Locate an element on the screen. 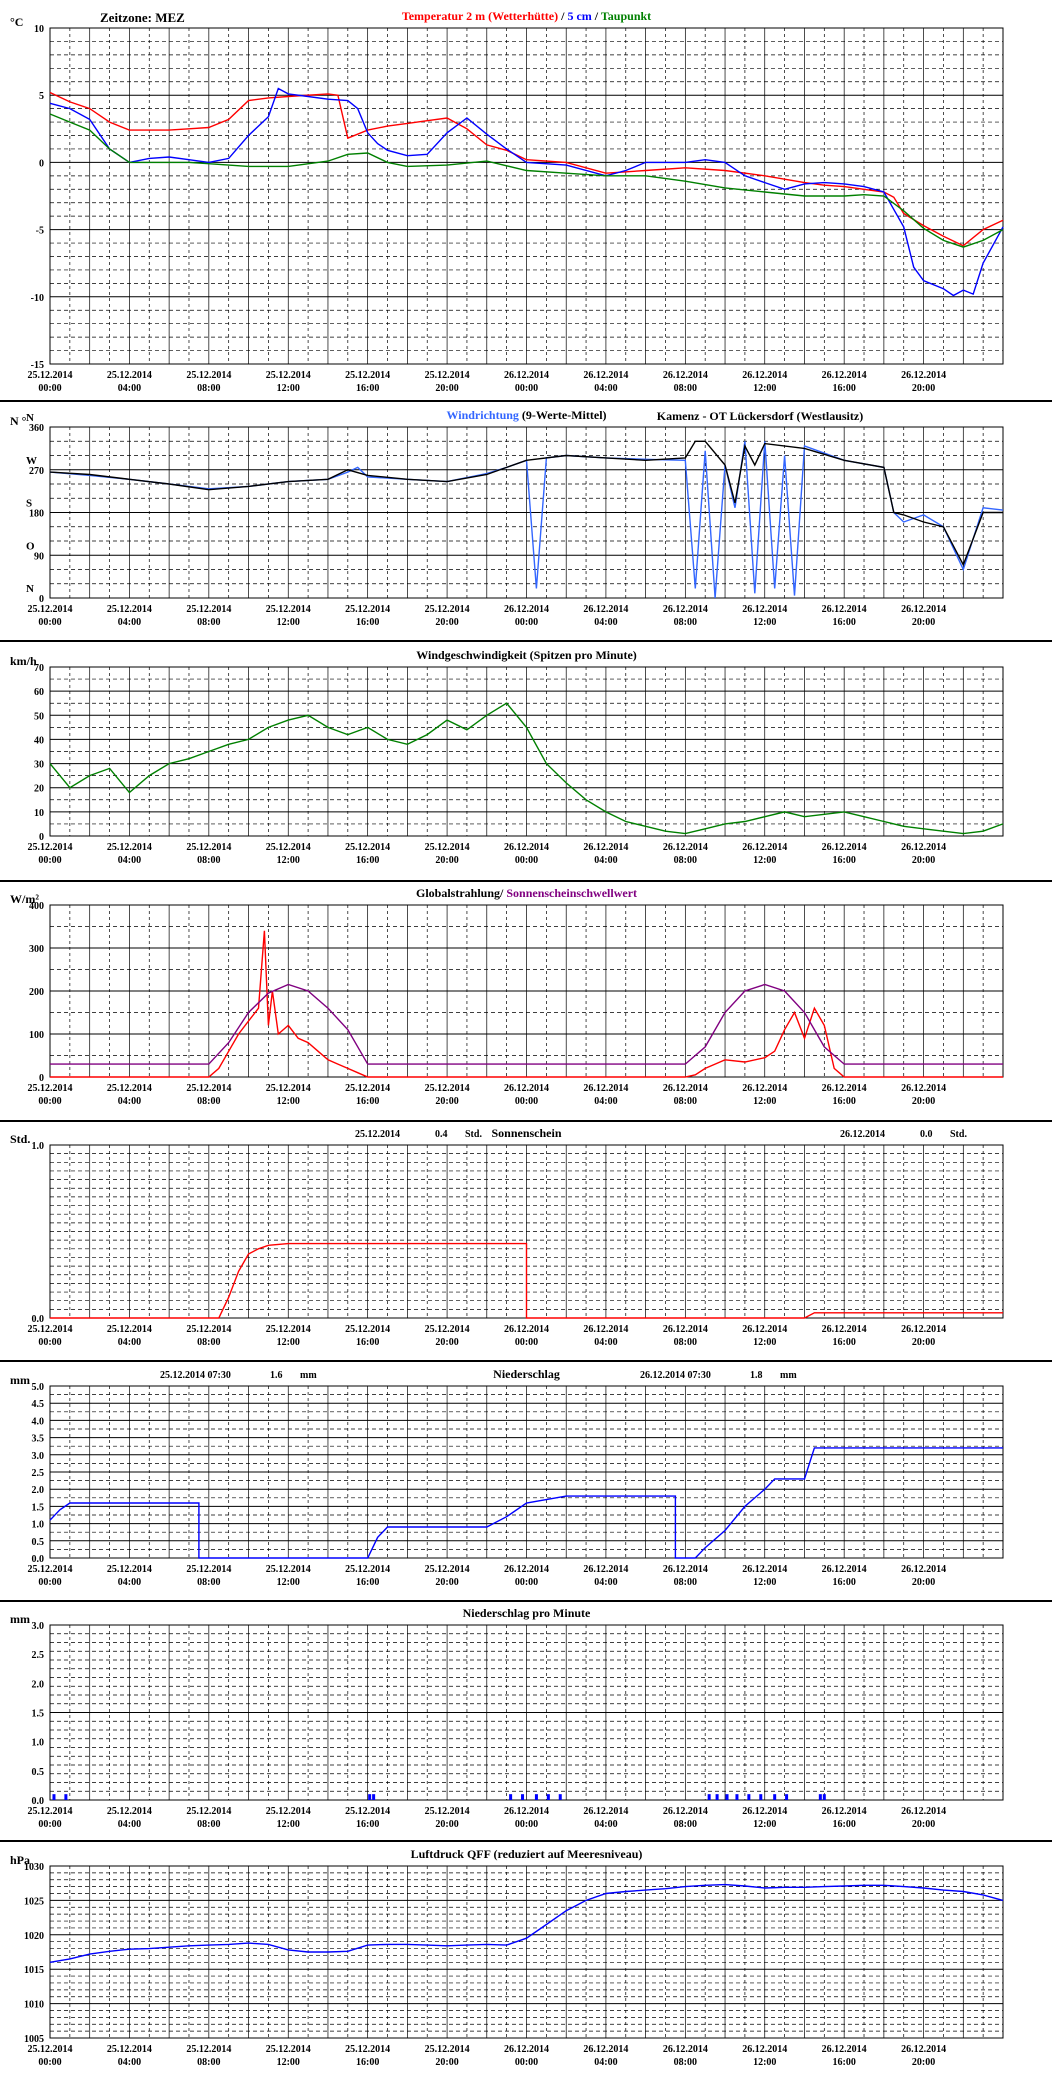 Image resolution: width=1052 pixels, height=2085 pixels. unit-label: Std. is located at coordinates (20, 1139).